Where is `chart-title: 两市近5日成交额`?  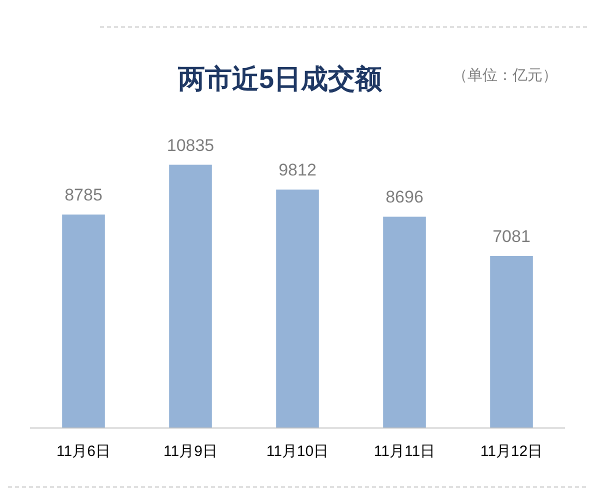
chart-title: 两市近5日成交额 is located at coordinates (279, 79).